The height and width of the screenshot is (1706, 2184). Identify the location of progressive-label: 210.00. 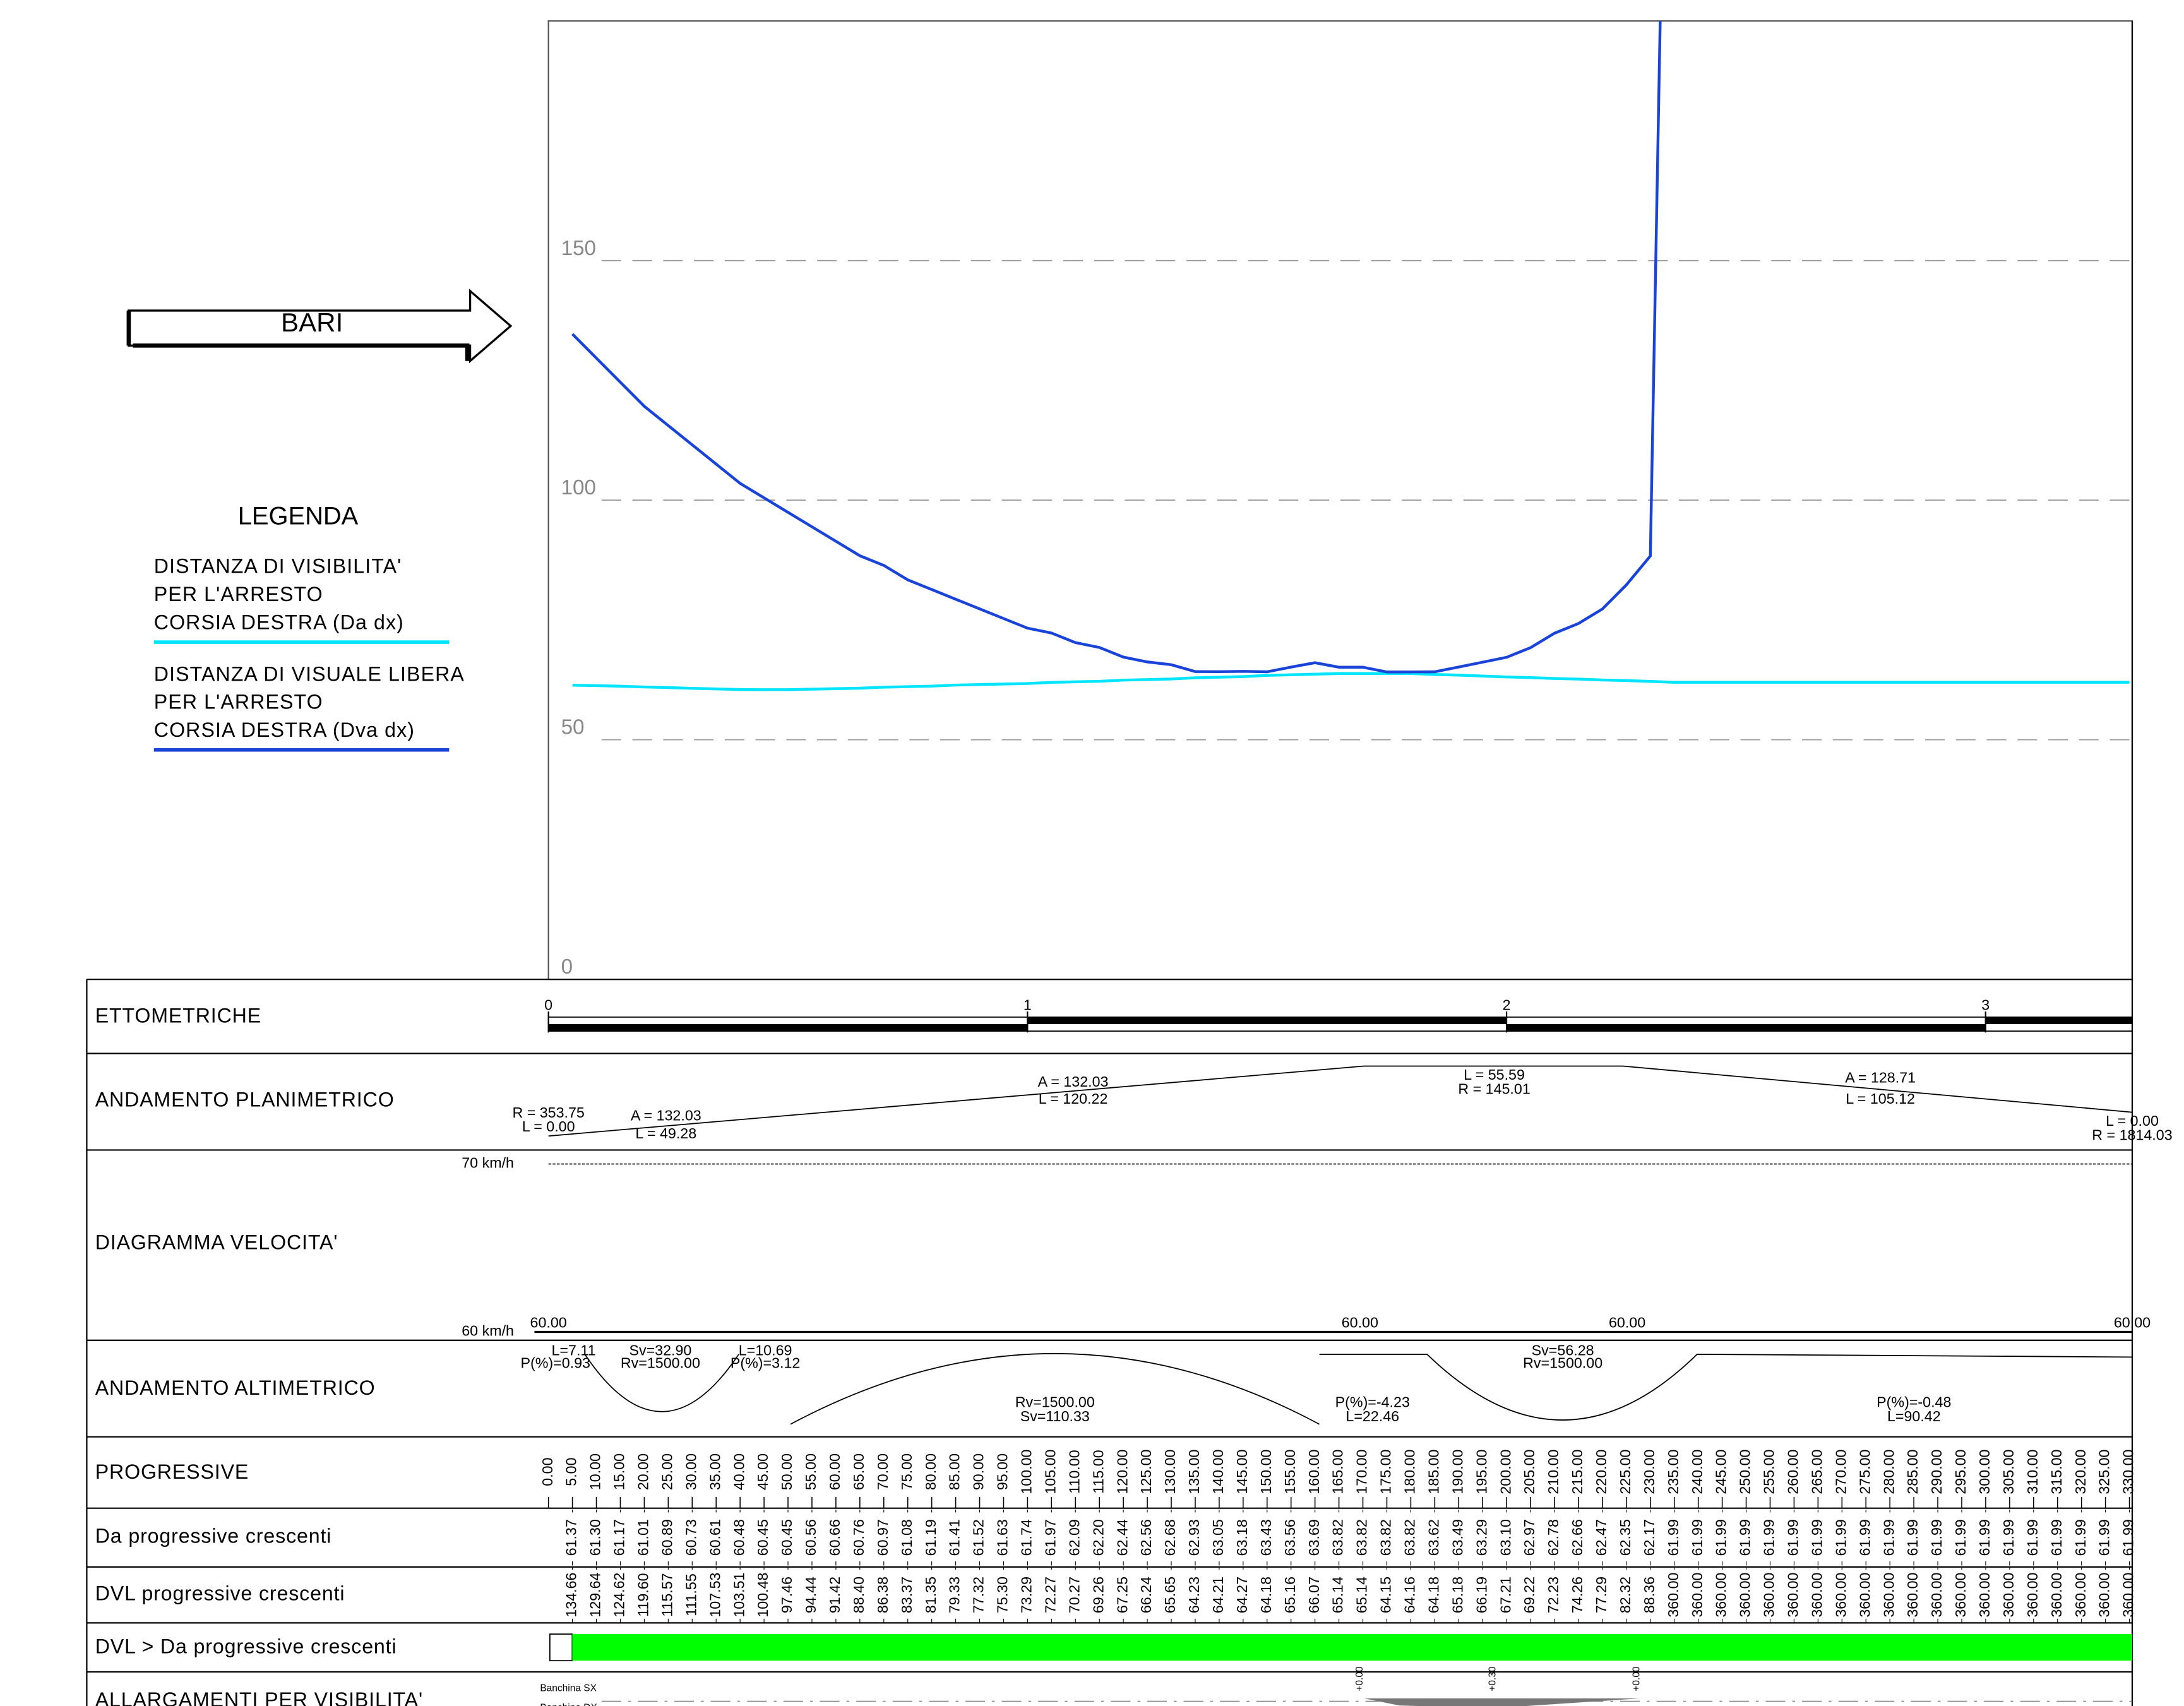
(1553, 1471).